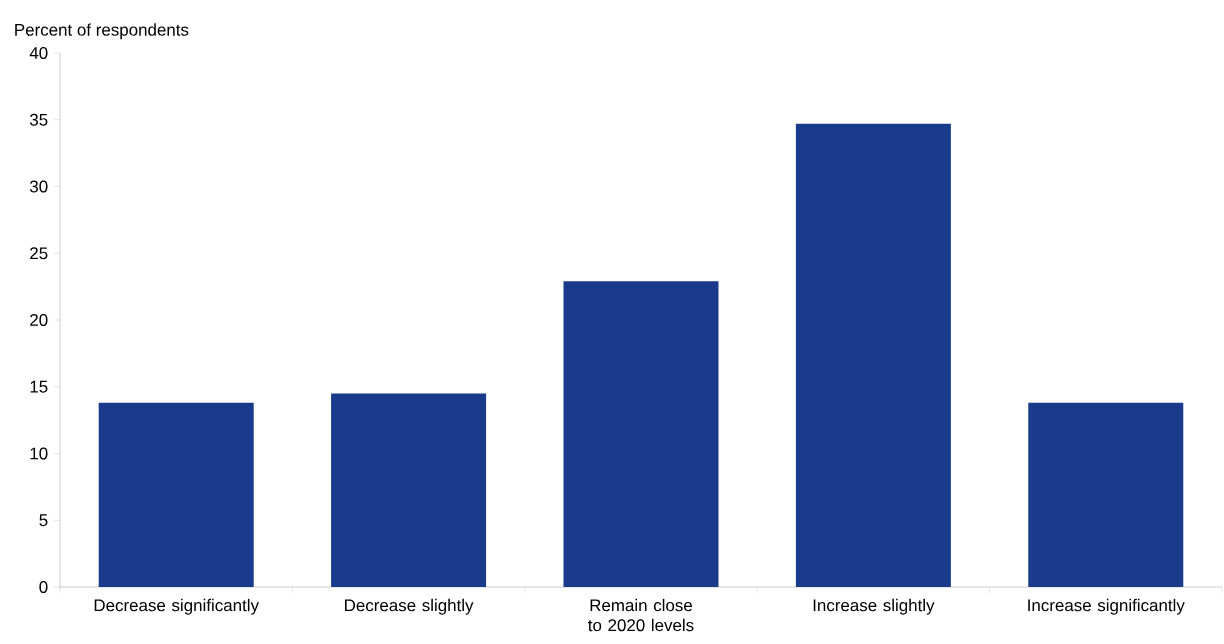 The height and width of the screenshot is (644, 1224). What do you see at coordinates (39, 453) in the screenshot?
I see `y-tick-label: 10` at bounding box center [39, 453].